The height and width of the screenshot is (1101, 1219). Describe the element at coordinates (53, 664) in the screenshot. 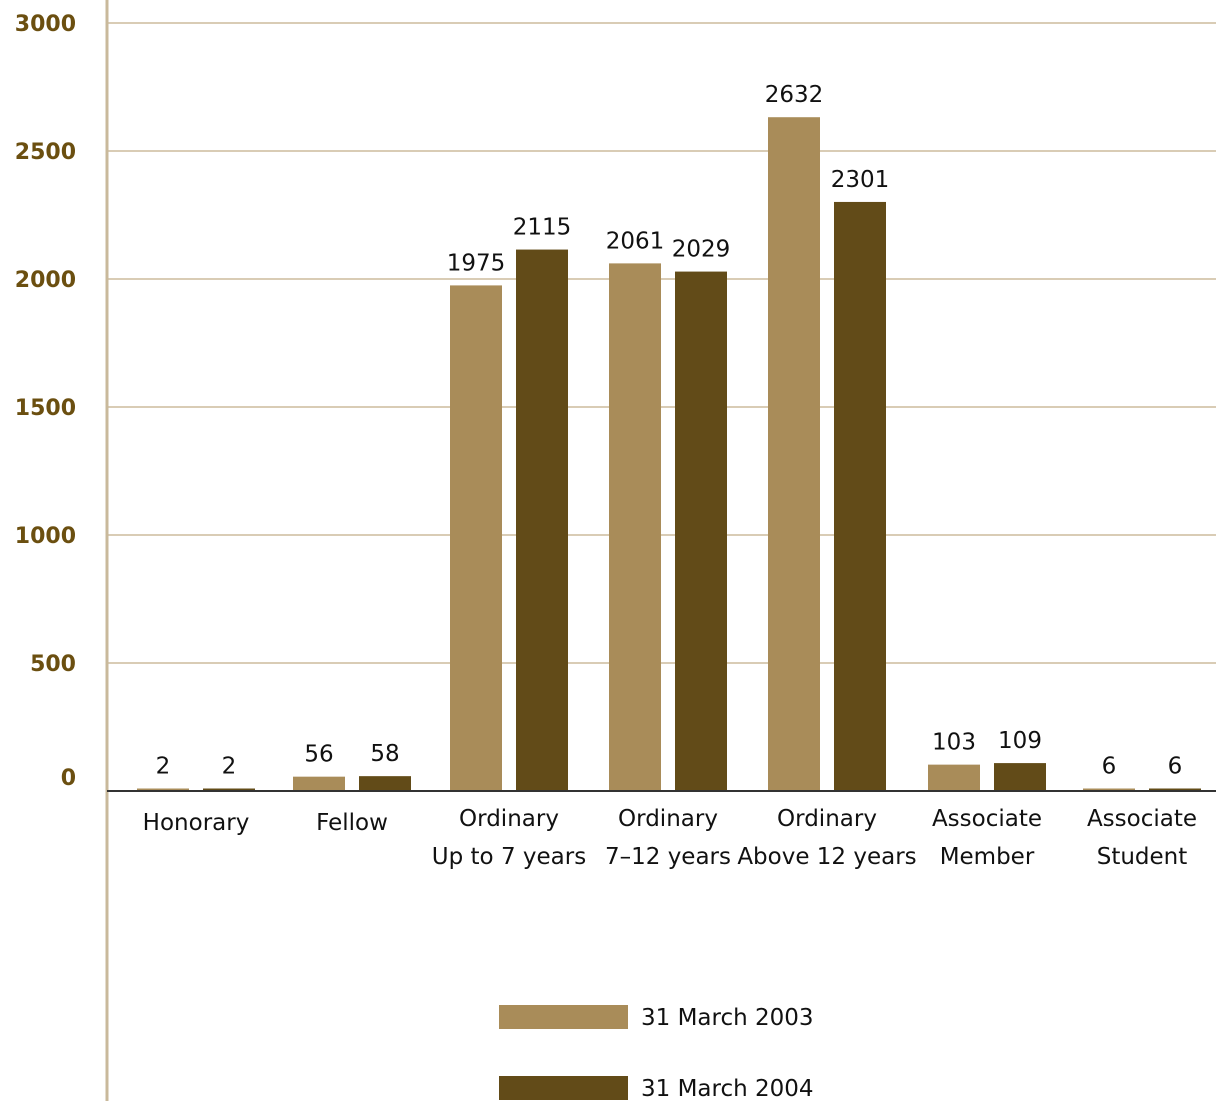

I see `y-tick-label: 500` at that location.